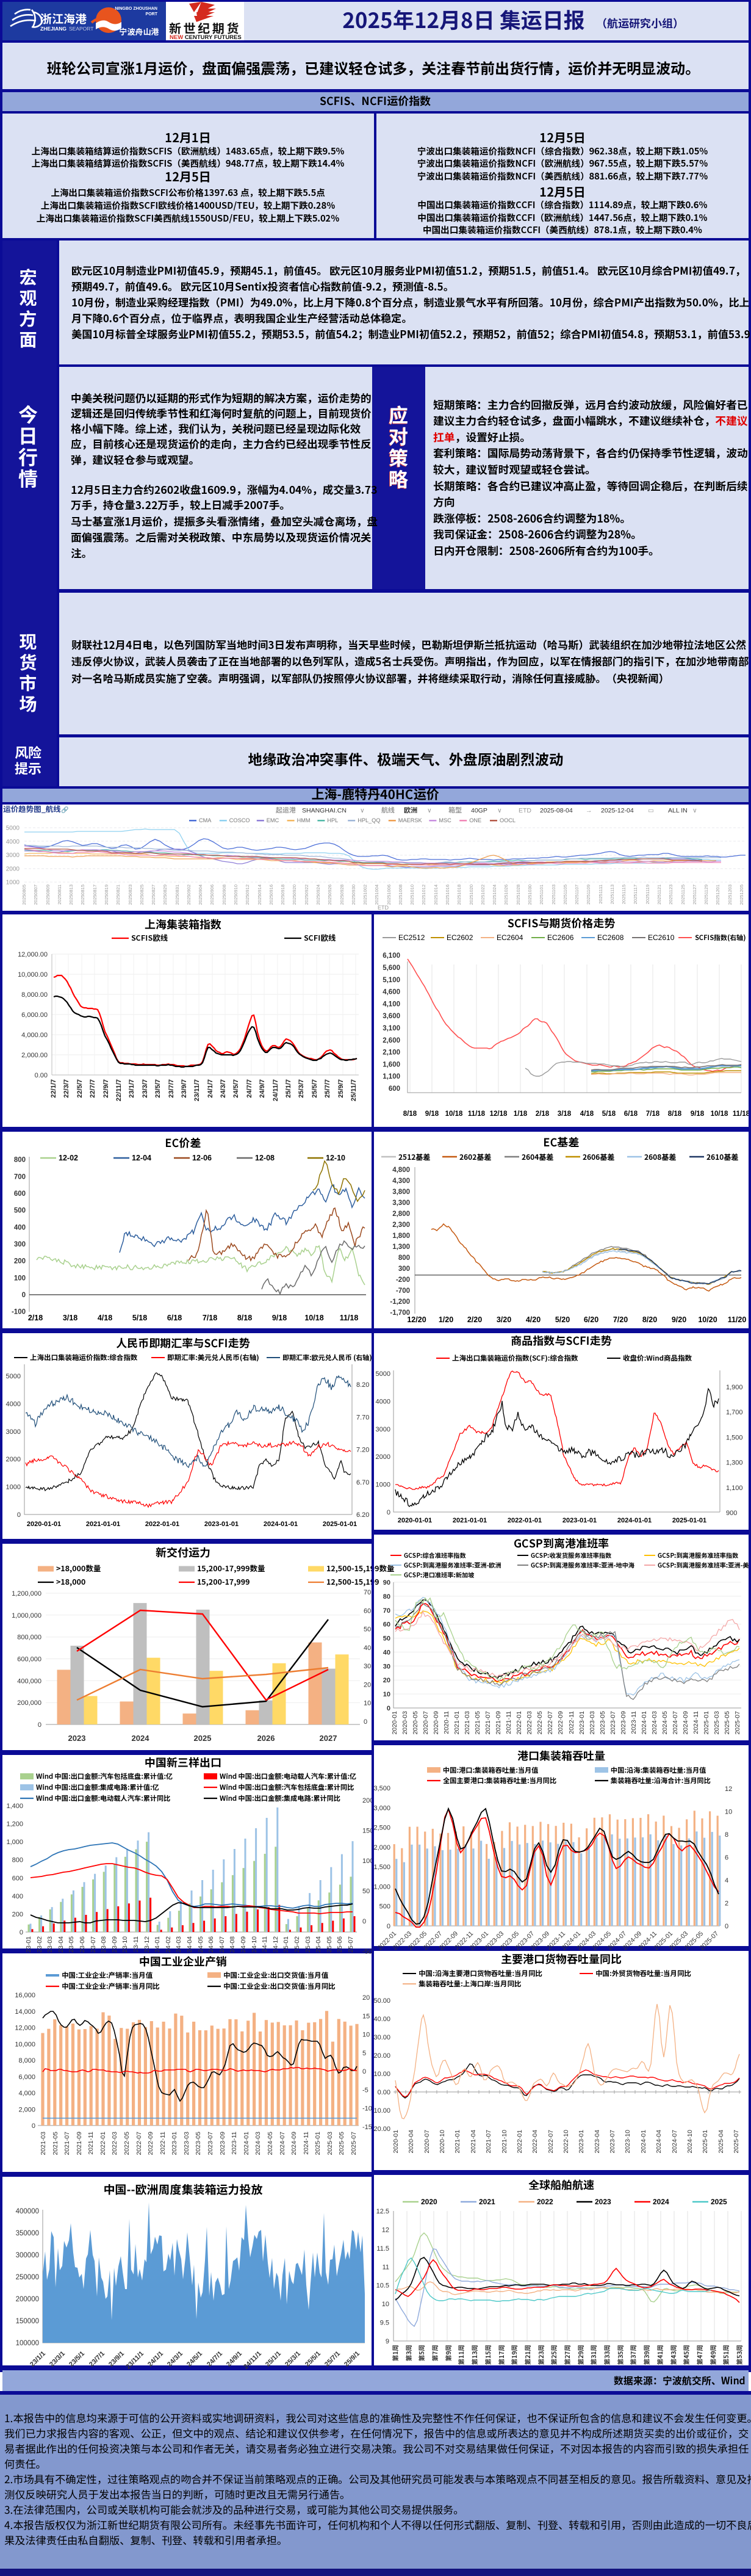 The width and height of the screenshot is (751, 2576). I want to click on svg-text: 9, so click(387, 2341).